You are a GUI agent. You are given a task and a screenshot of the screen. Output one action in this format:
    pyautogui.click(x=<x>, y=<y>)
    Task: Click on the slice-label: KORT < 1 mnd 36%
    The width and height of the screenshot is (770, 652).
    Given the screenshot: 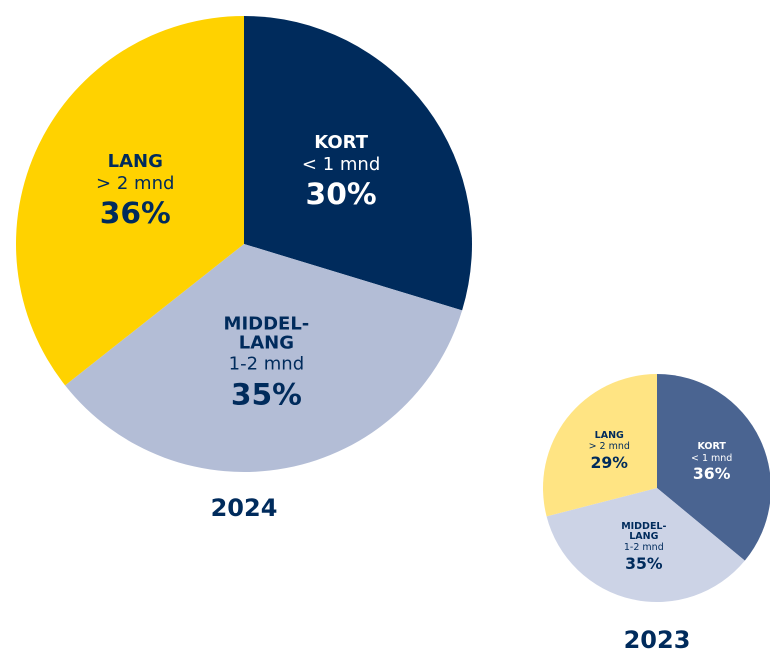 What is the action you would take?
    pyautogui.click(x=711, y=462)
    